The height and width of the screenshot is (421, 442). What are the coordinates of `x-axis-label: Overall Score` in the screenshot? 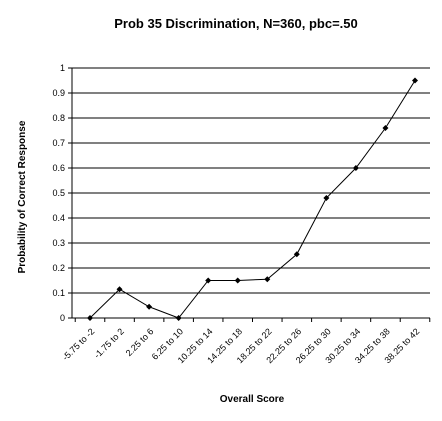 It's located at (252, 399).